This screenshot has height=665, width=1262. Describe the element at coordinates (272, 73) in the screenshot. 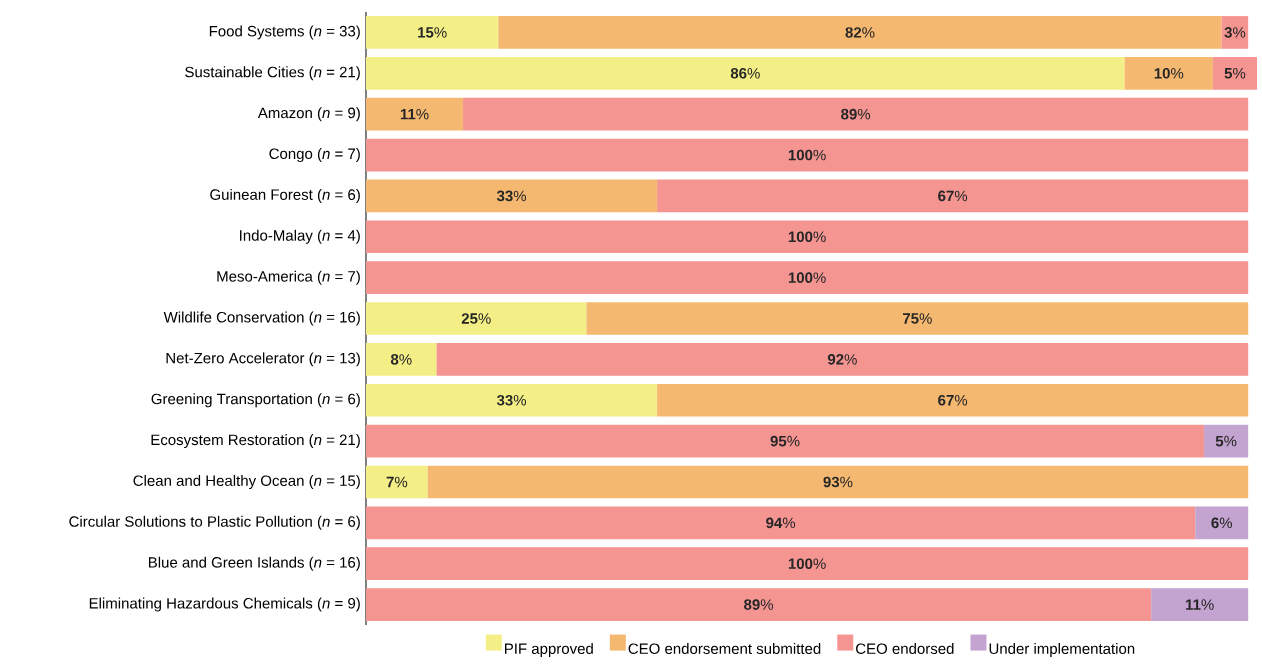

I see `y-tick-label: Sustainable Cities (n = 21)` at that location.